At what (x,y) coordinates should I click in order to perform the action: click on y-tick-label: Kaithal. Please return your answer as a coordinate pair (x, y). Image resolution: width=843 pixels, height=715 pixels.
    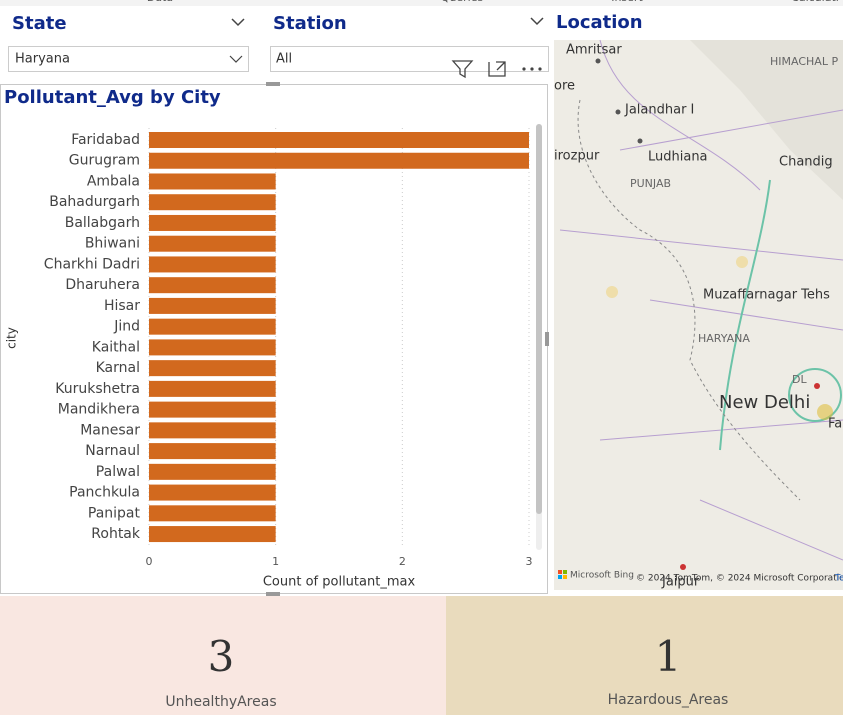
    Looking at the image, I should click on (116, 347).